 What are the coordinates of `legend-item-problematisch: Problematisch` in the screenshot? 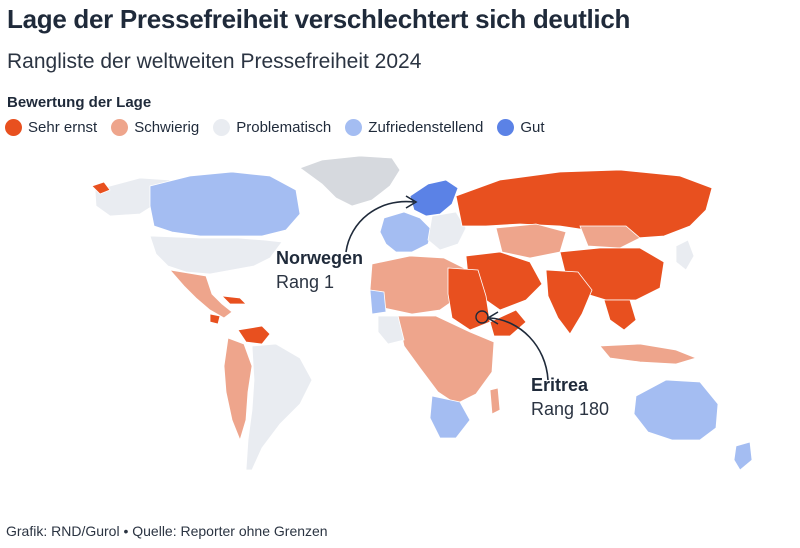 It's located at (272, 127).